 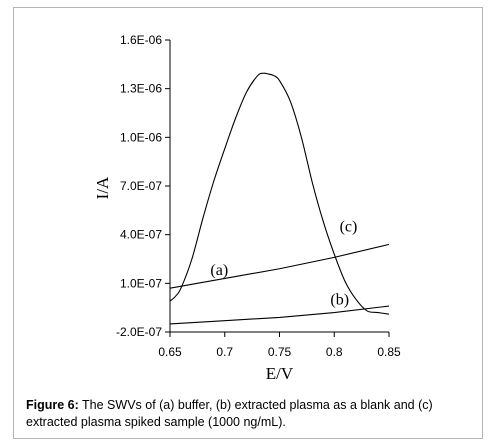 I want to click on x-tick-label: 0.75, so click(x=280, y=352).